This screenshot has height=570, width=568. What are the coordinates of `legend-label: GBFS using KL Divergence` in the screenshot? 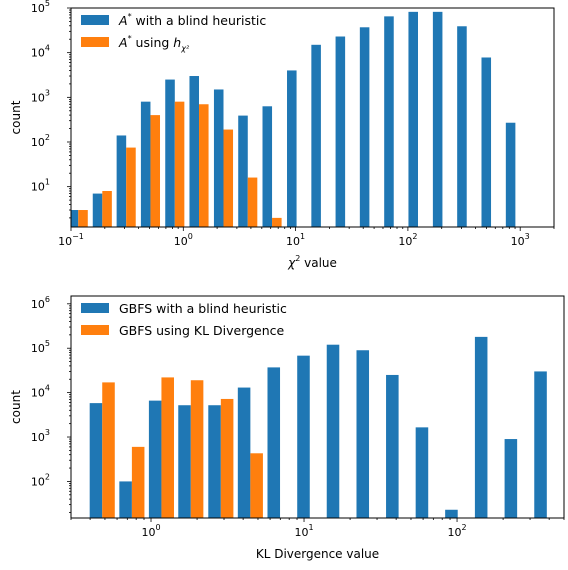 It's located at (202, 330).